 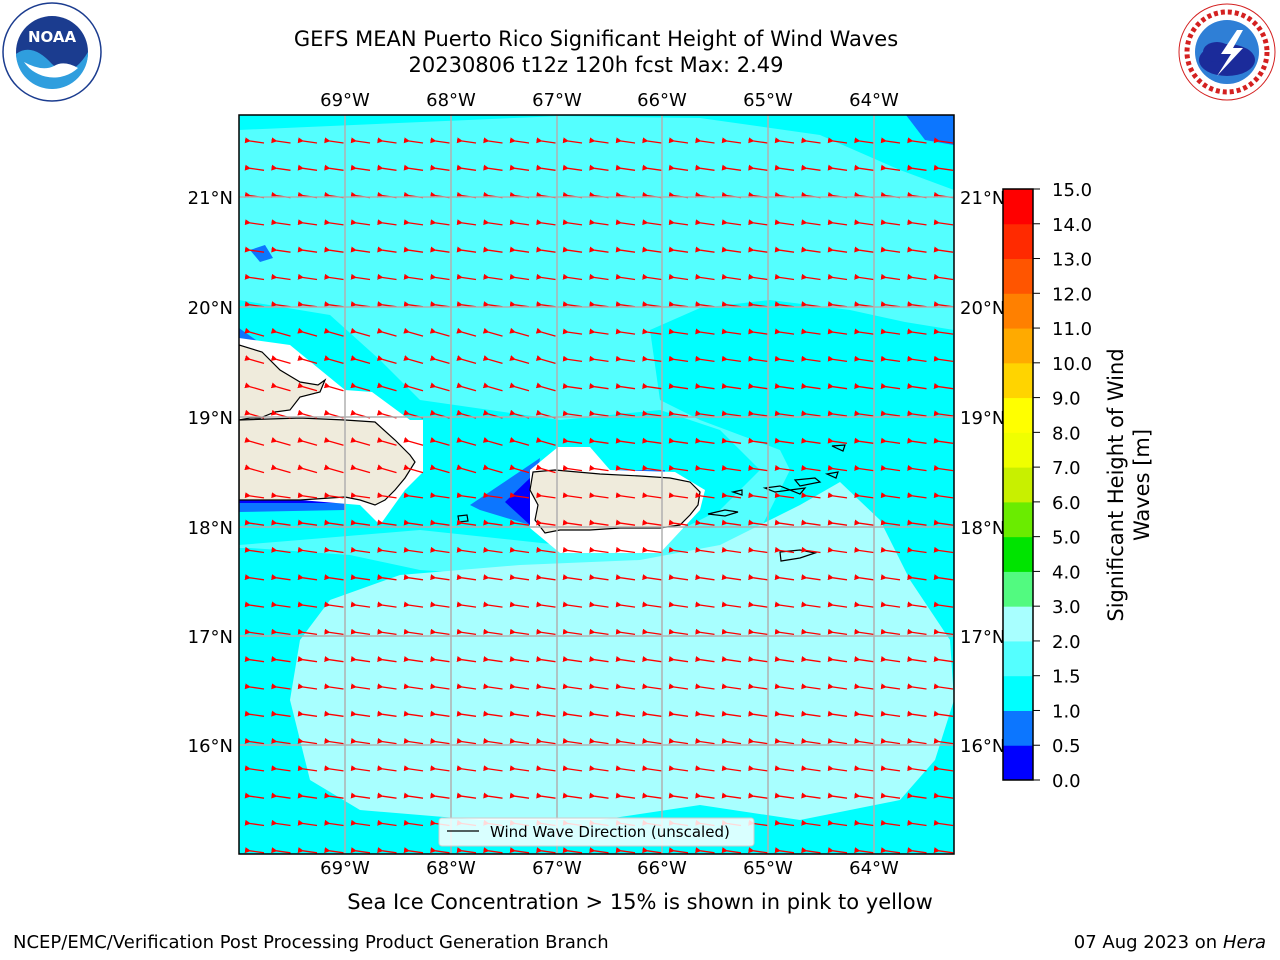 I want to click on colorbar-tick-label-4: 2.0, so click(x=1066, y=642).